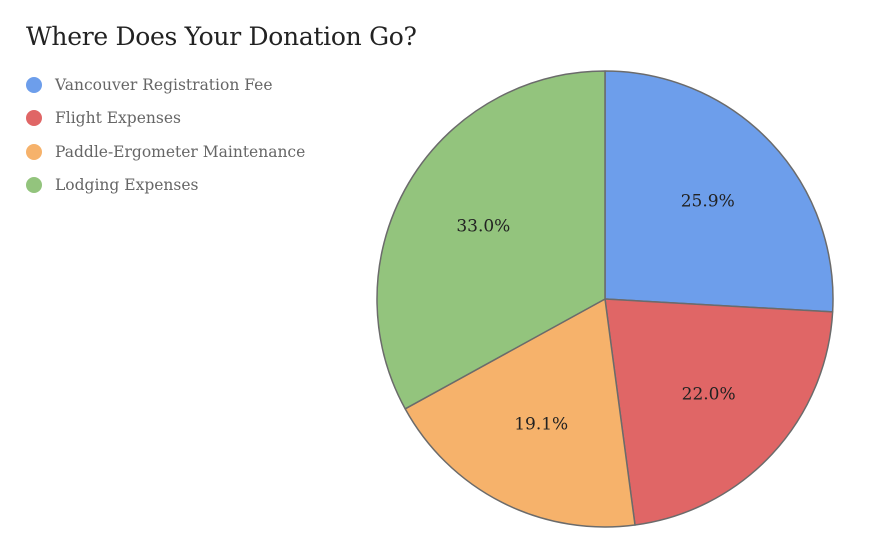 This screenshot has width=895, height=550. What do you see at coordinates (180, 151) in the screenshot?
I see `legend-label-ergometer: Paddle-Ergometer Maintenance` at bounding box center [180, 151].